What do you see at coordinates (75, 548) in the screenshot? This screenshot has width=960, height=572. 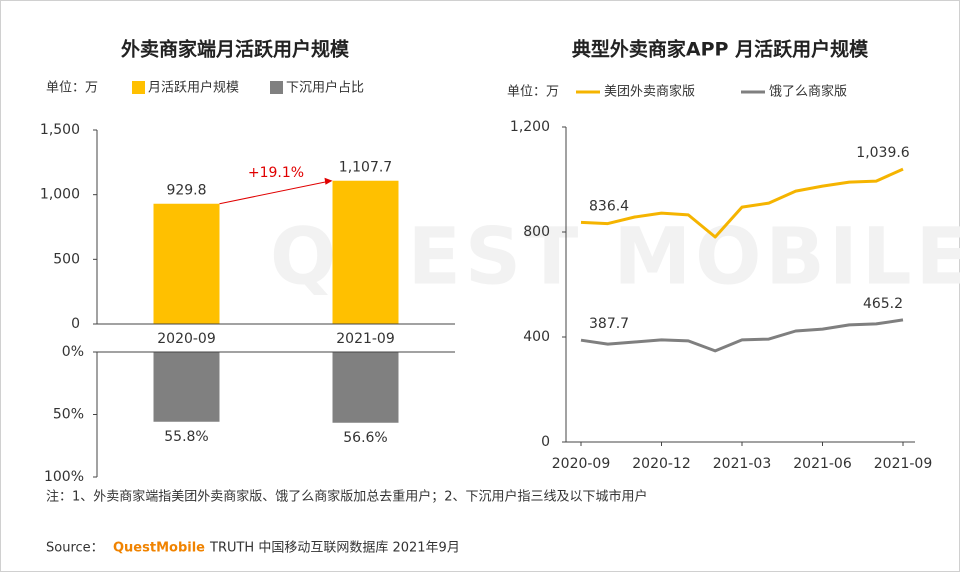 I see `source-label: Source：` at bounding box center [75, 548].